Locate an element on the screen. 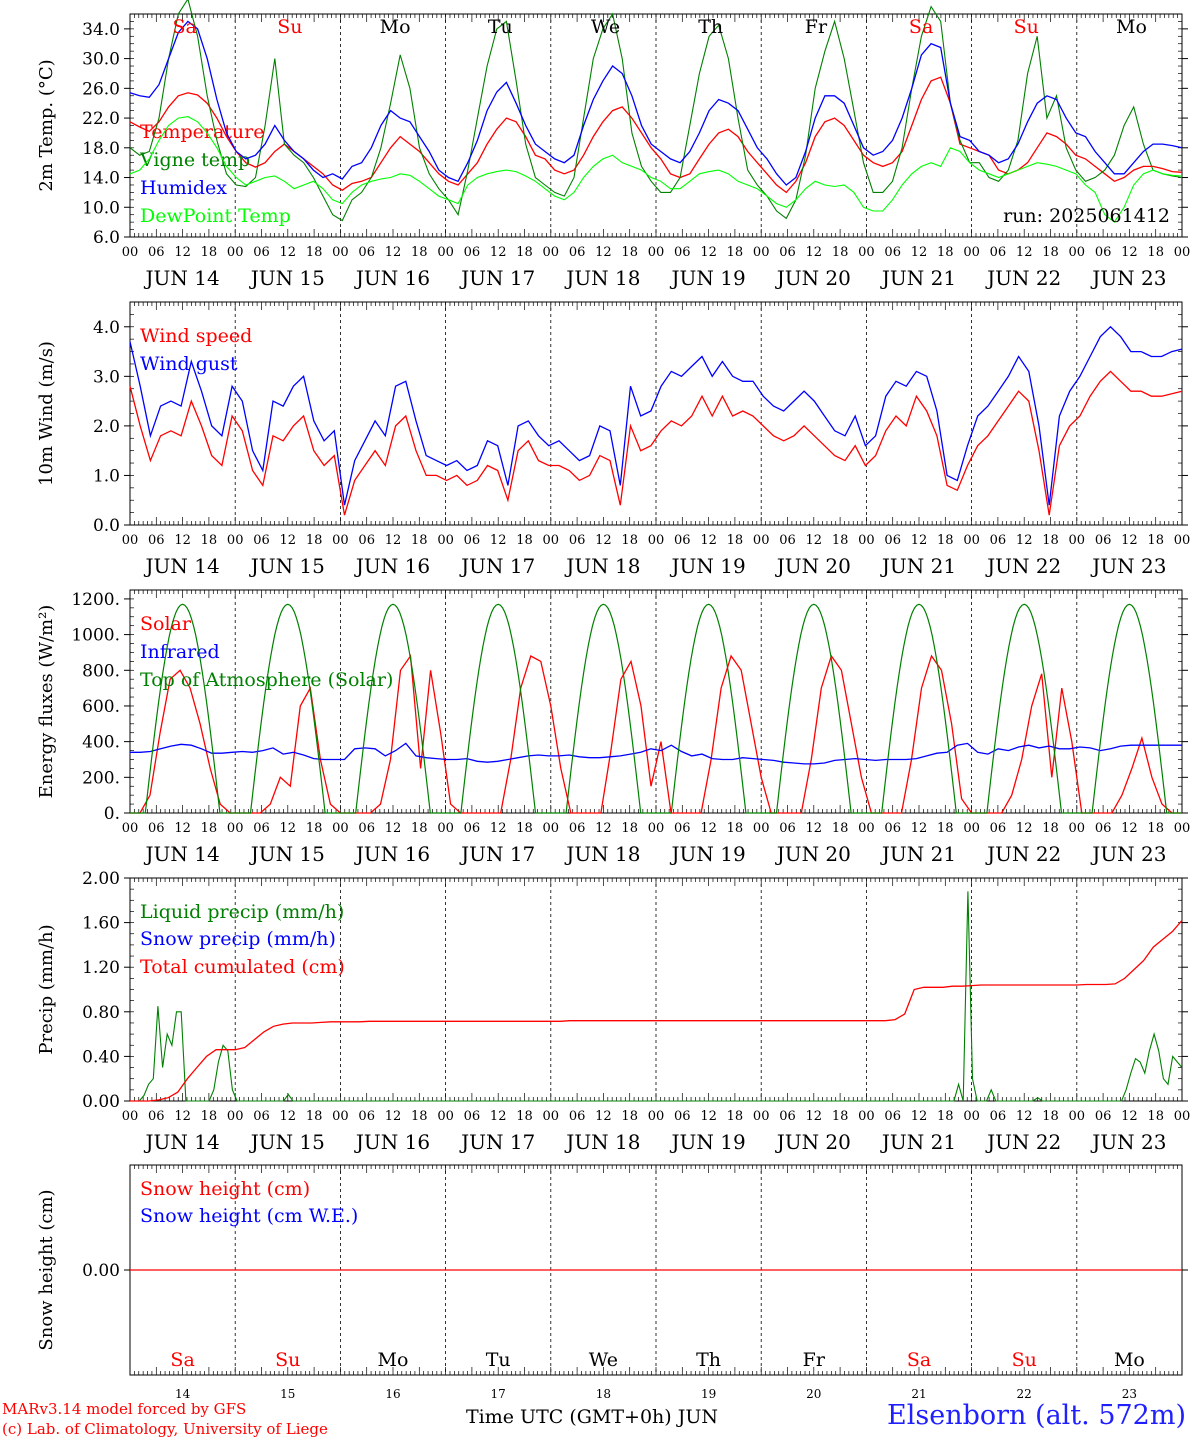 Image resolution: width=1194 pixels, height=1440 pixels. legend-entry: Infrared is located at coordinates (180, 652).